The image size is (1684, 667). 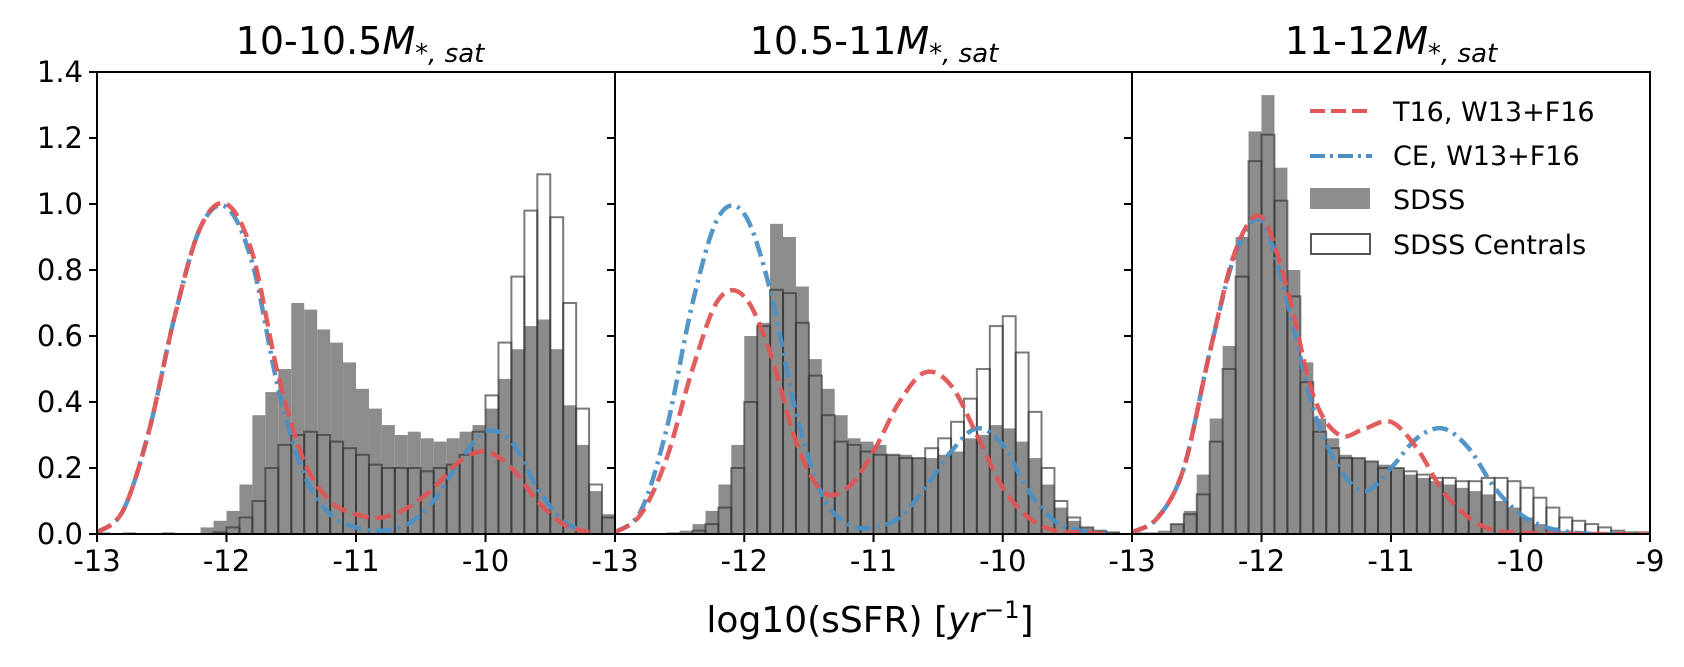 I want to click on y-tick-label: 0.8, so click(x=60, y=270).